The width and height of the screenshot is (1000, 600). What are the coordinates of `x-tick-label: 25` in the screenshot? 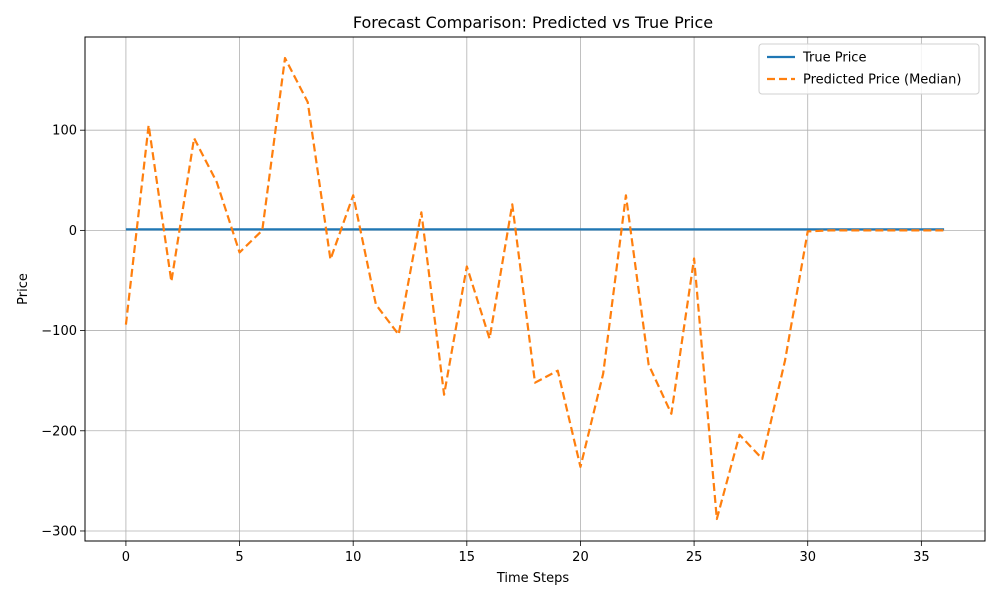 It's located at (694, 557).